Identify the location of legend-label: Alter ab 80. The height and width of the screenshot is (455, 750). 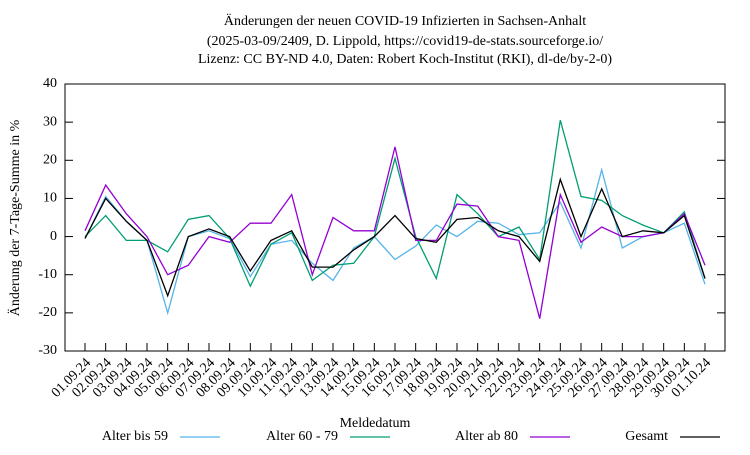
(486, 436).